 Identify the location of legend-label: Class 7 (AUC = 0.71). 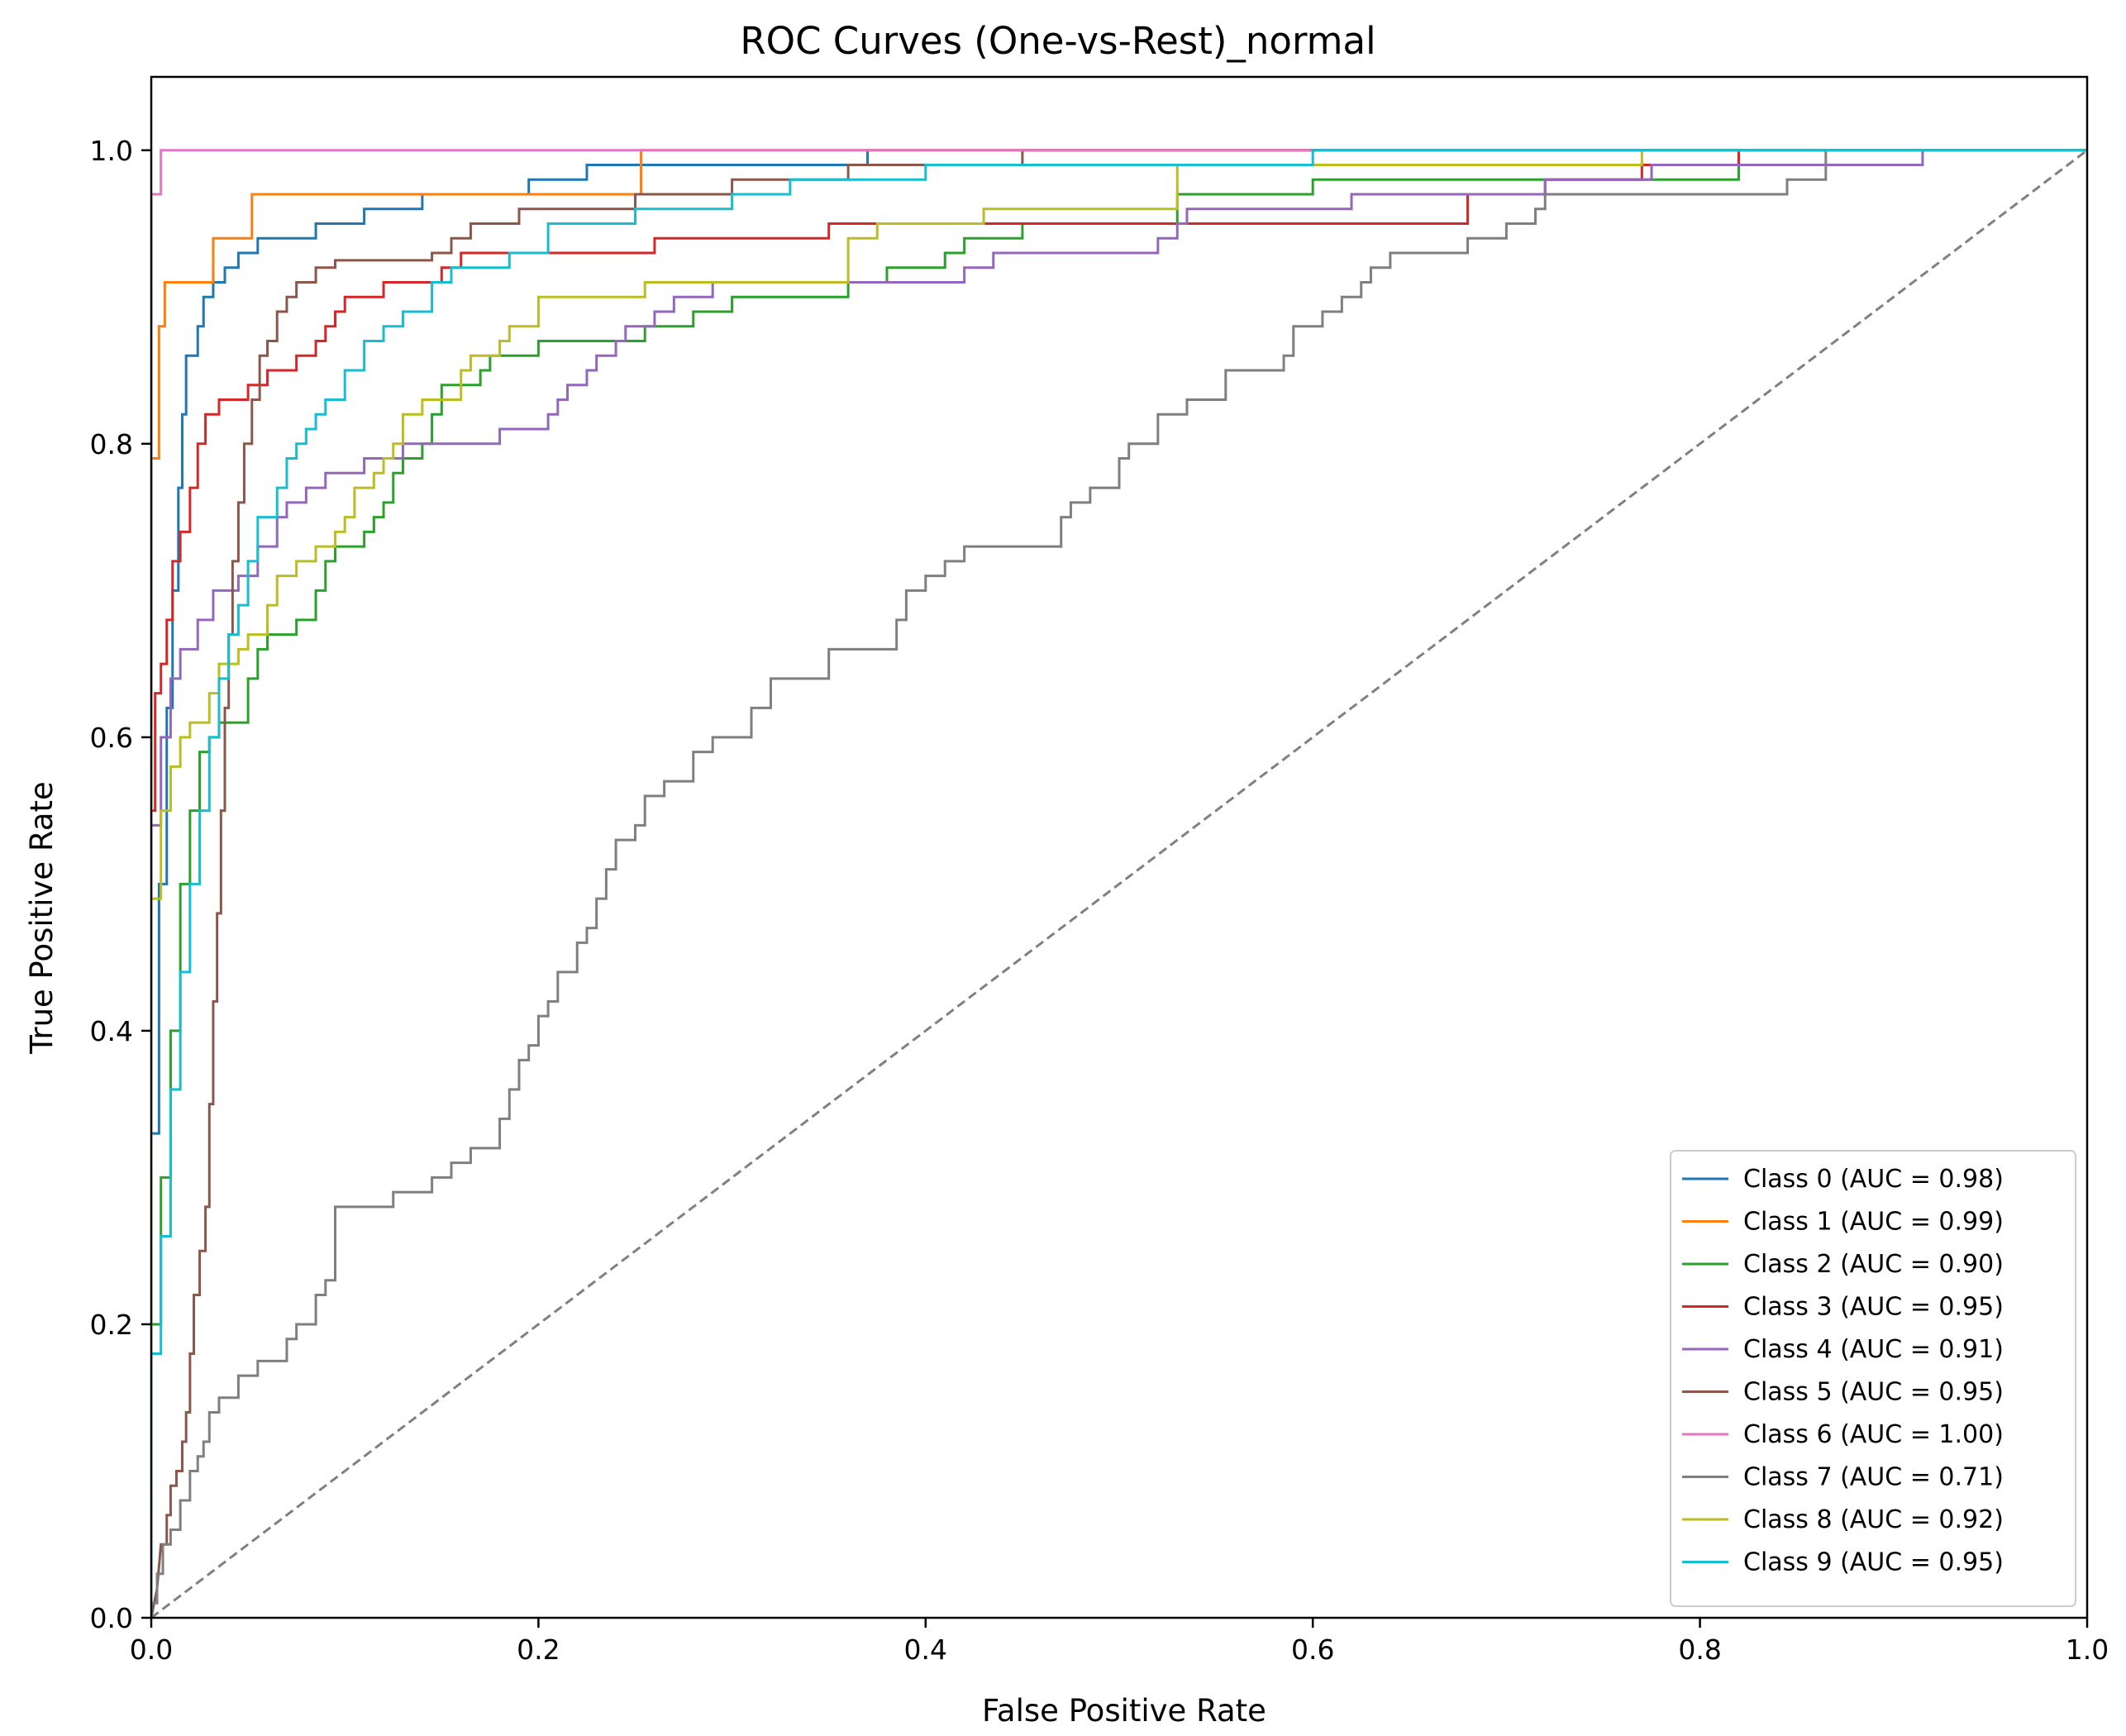
(1874, 1477).